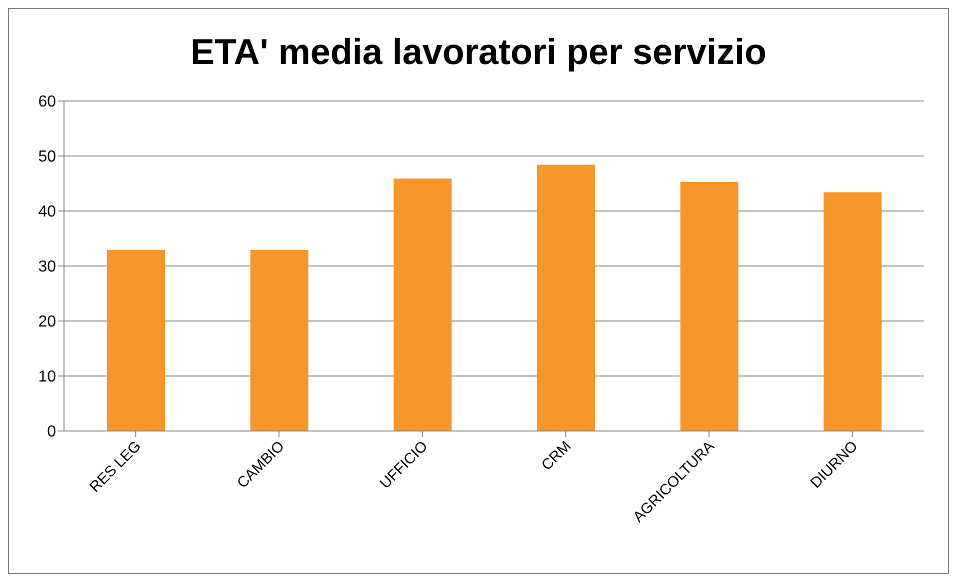  Describe the element at coordinates (47, 322) in the screenshot. I see `y-tick-label: 20` at that location.